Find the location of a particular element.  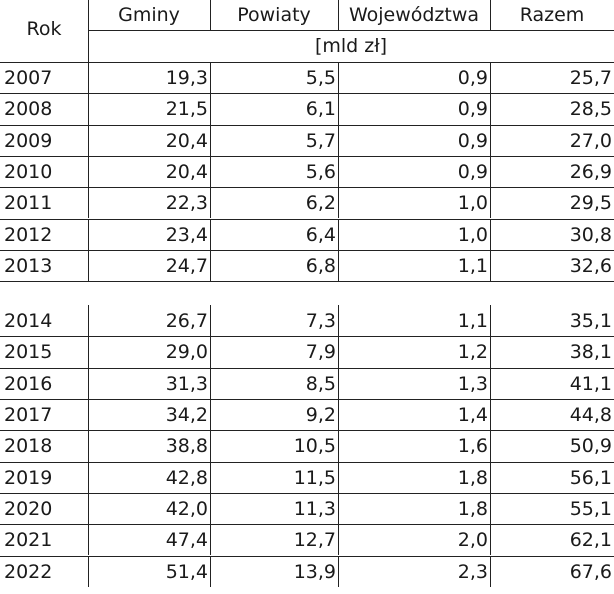

cell-rok: 2019 is located at coordinates (28, 477).